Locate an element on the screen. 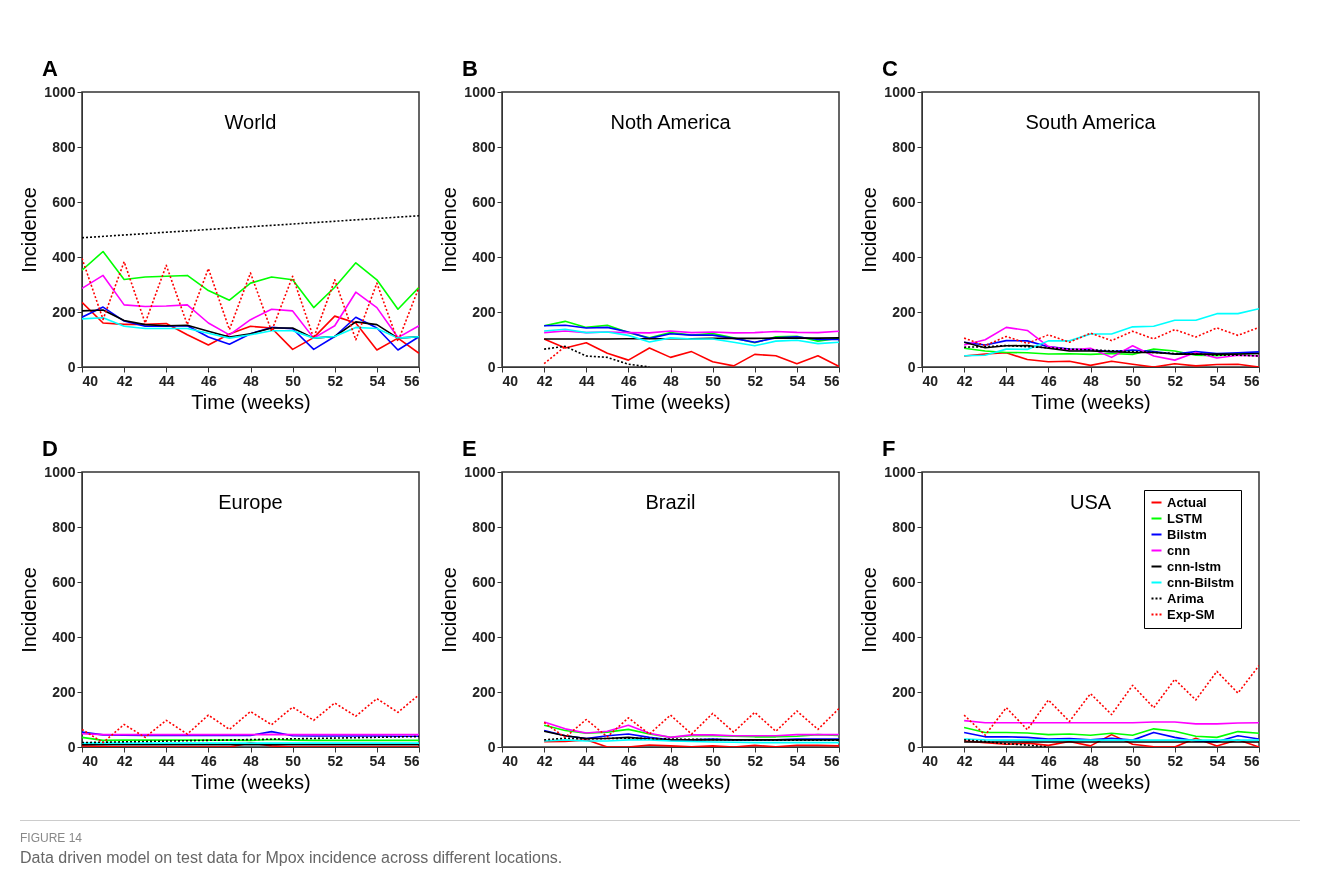 This screenshot has width=1328, height=890. text: USA is located at coordinates (1090, 502).